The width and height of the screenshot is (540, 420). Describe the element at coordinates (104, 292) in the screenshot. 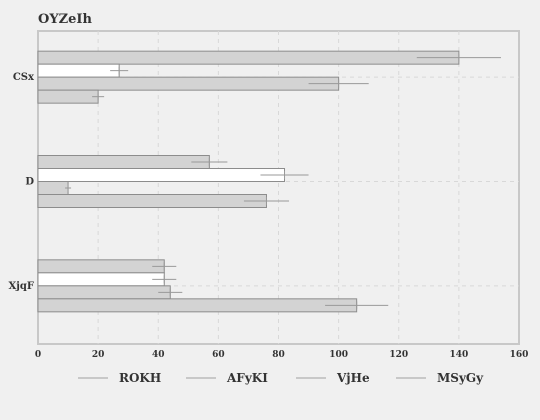

I see `bar-VjHe-XjqF` at that location.